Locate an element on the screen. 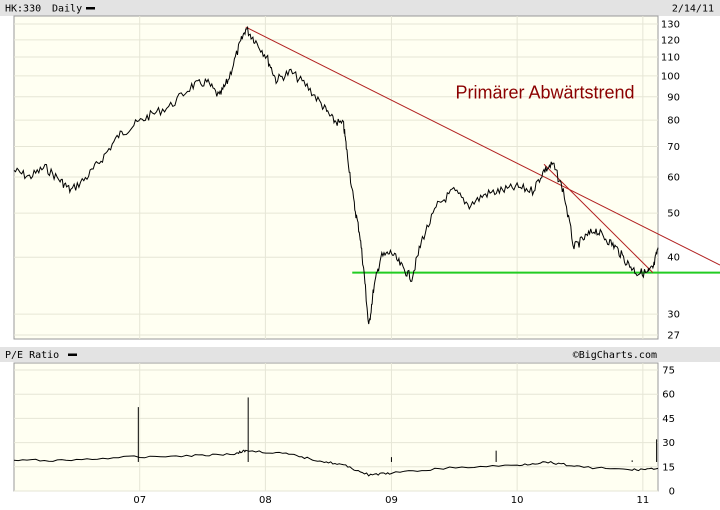 The image size is (720, 510). price-y-tick-label: 27 is located at coordinates (673, 336).